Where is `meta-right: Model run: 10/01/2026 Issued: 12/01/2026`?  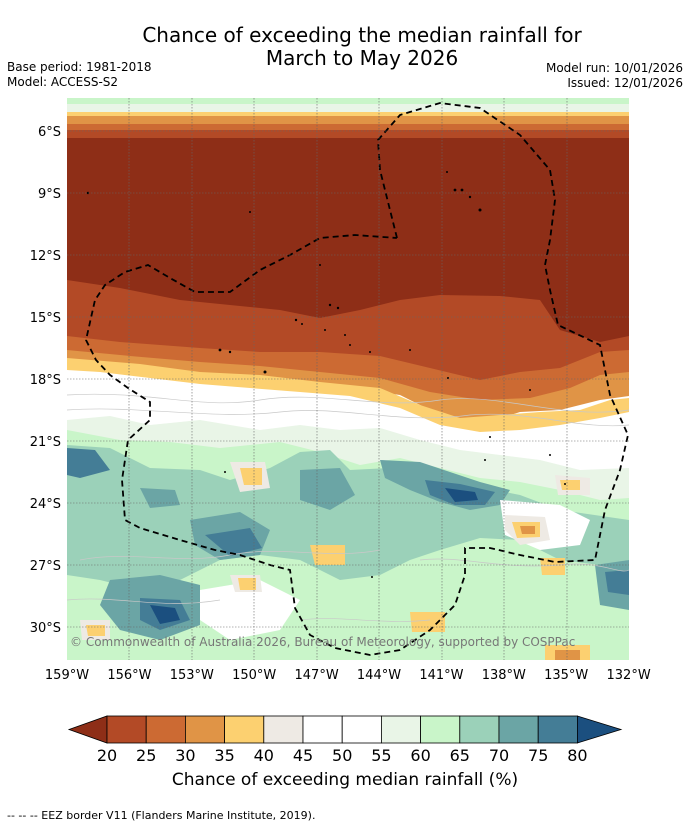
meta-right: Model run: 10/01/2026 Issued: 12/01/2026 is located at coordinates (614, 76).